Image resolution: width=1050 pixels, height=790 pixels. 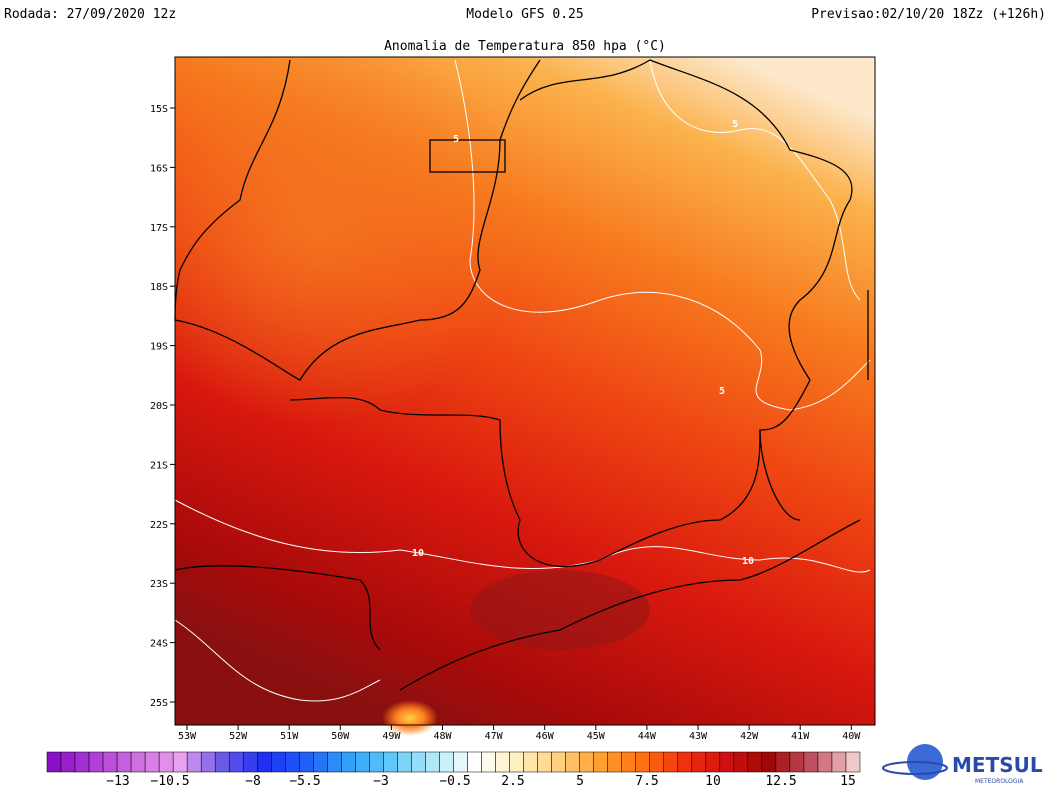 I want to click on lon-label: 43W, so click(x=698, y=736).